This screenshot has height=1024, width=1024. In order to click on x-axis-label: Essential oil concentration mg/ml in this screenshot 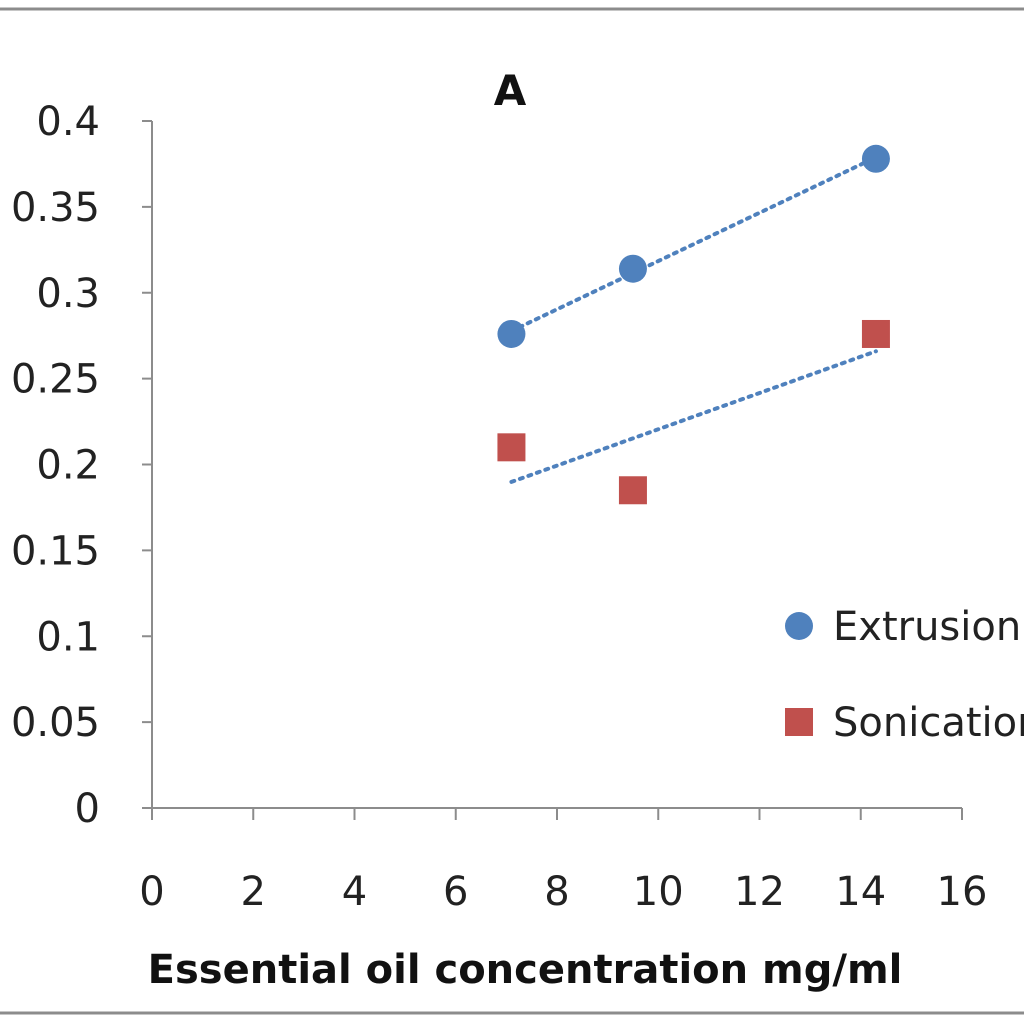, I will do `click(525, 970)`.